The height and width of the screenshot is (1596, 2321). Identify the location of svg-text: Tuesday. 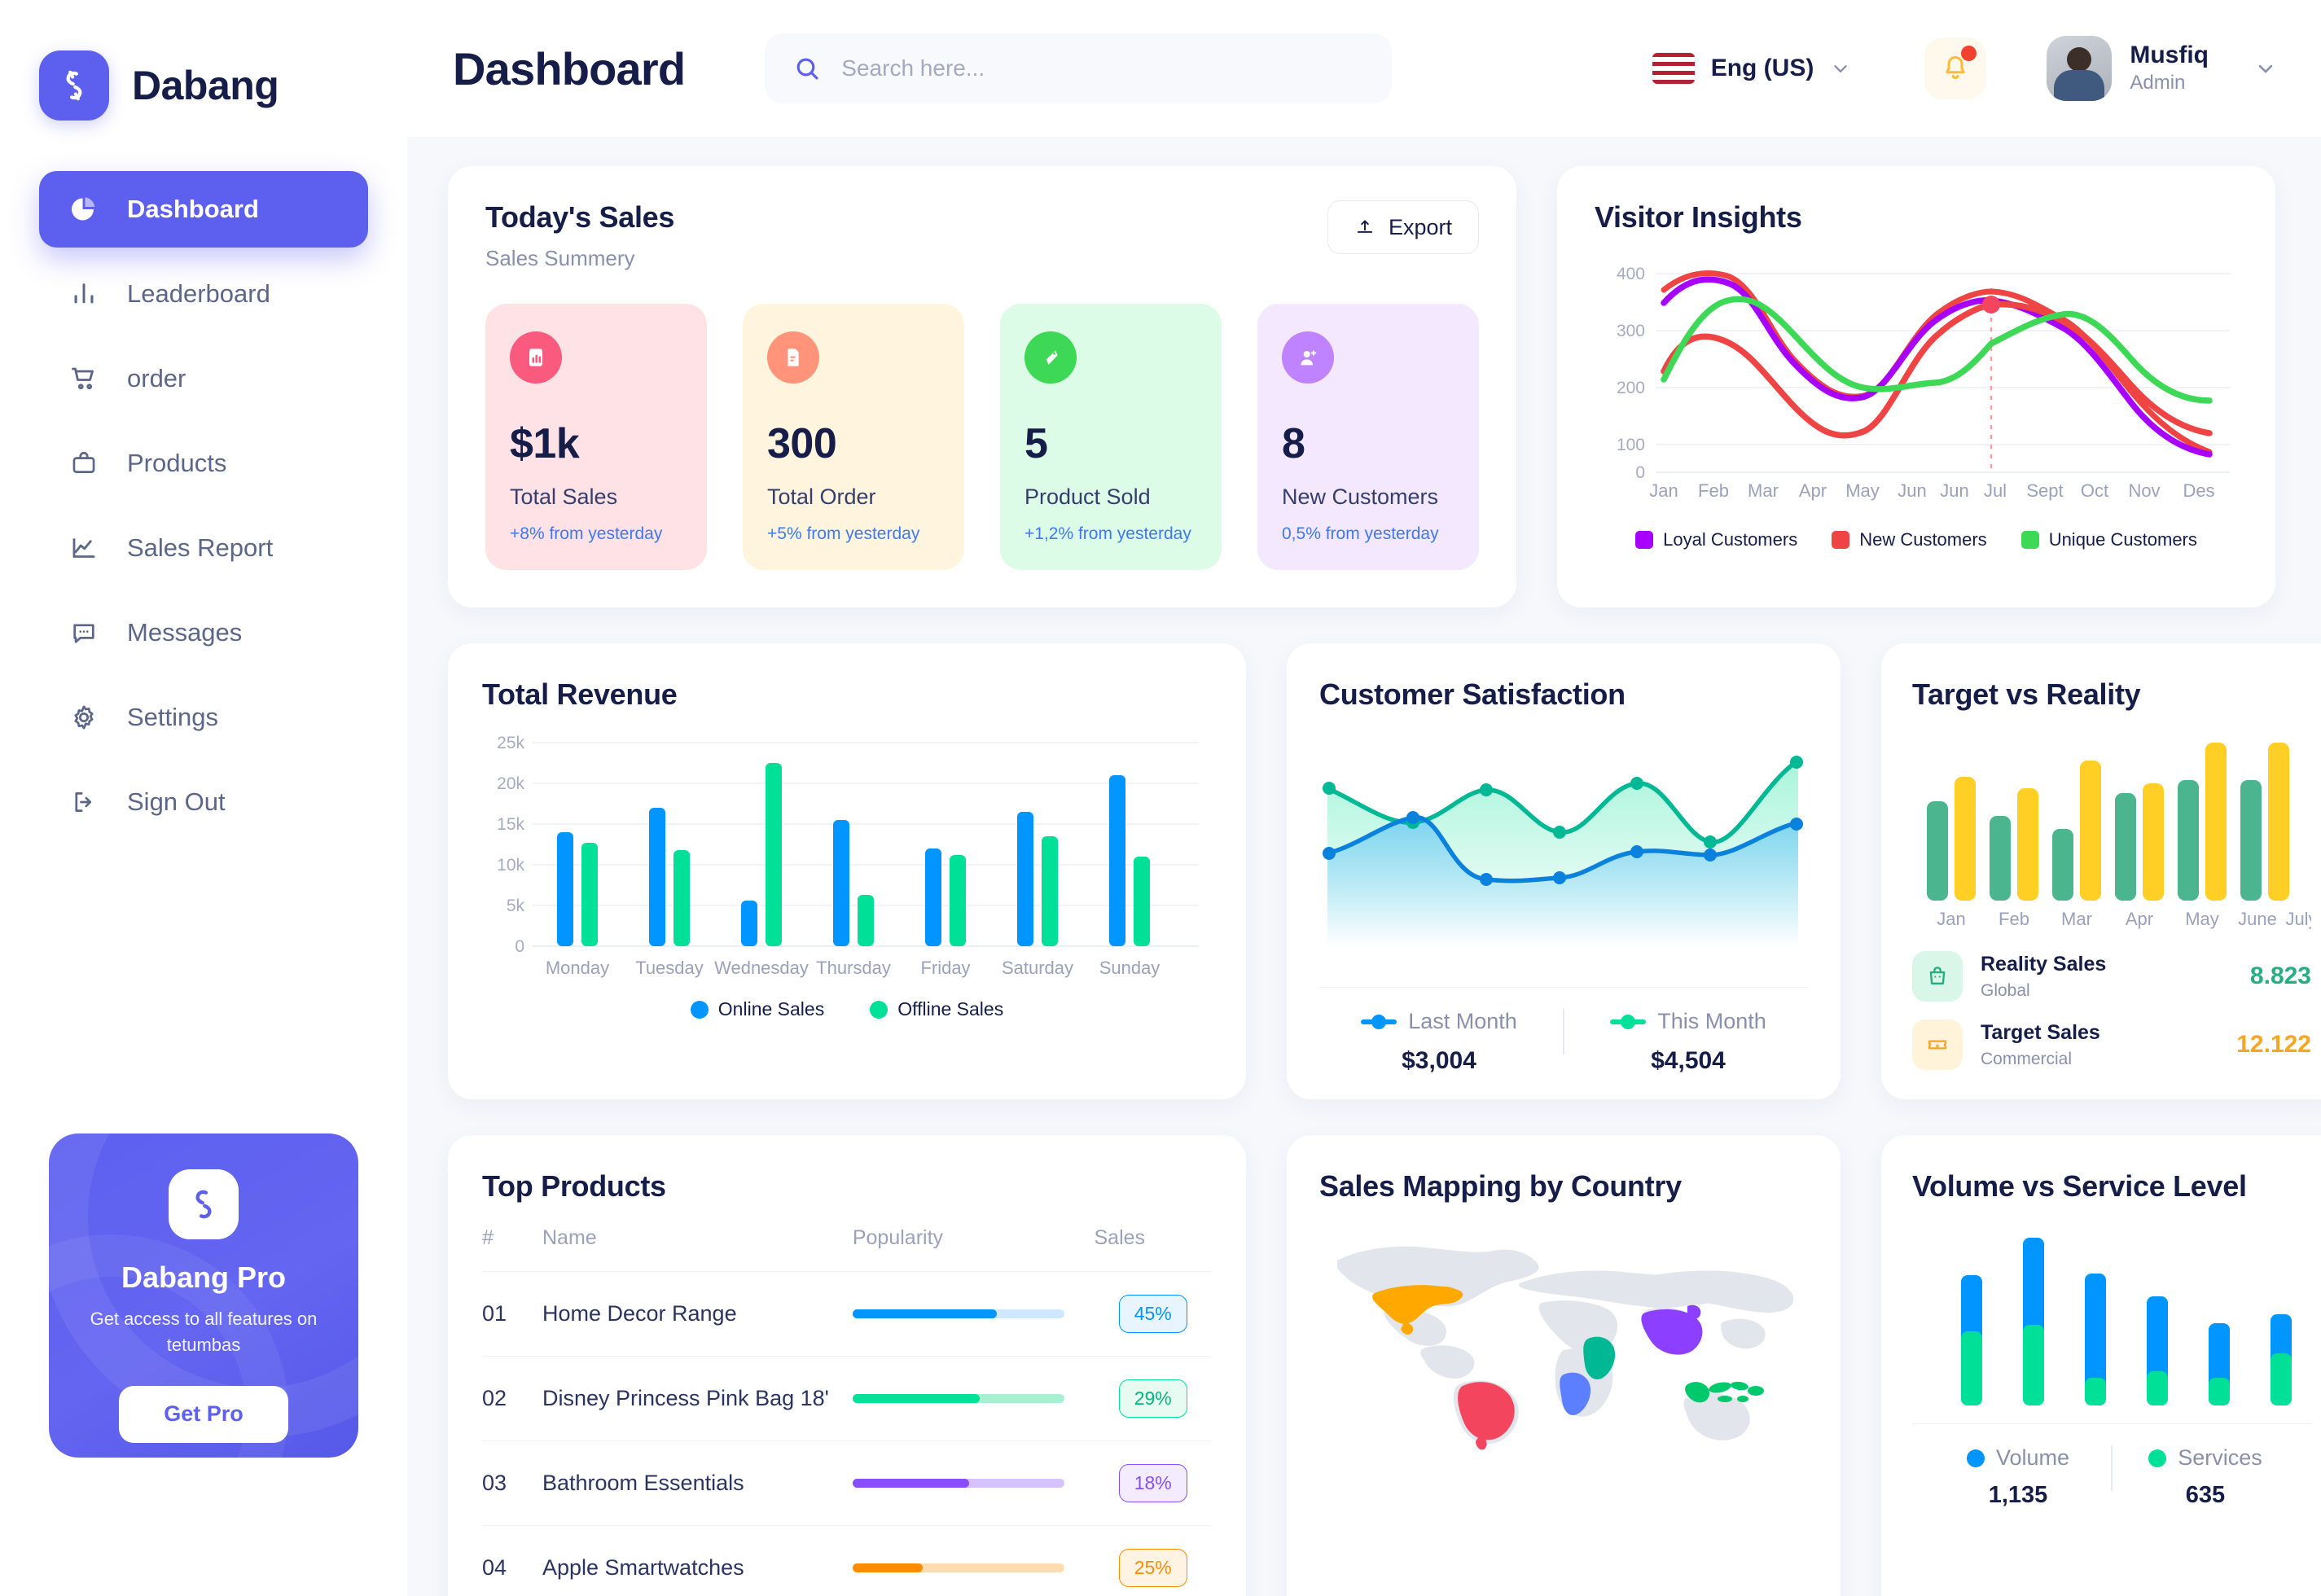
(669, 968).